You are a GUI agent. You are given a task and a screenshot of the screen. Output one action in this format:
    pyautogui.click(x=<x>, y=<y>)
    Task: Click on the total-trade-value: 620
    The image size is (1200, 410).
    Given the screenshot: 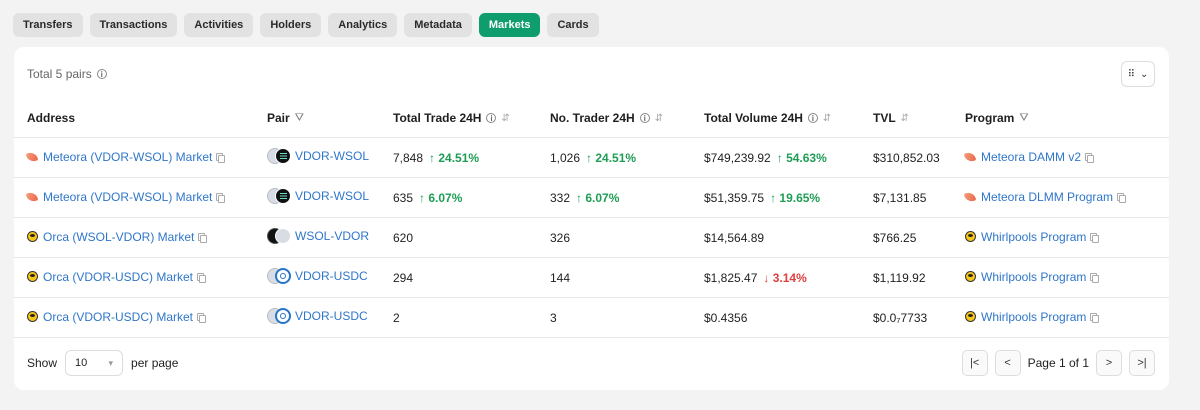 What is the action you would take?
    pyautogui.click(x=403, y=237)
    